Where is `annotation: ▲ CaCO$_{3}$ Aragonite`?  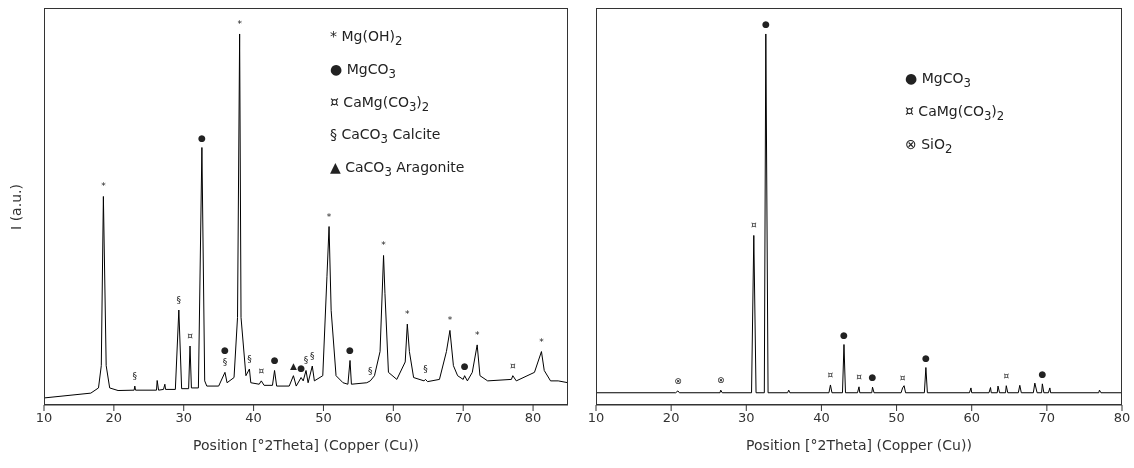 annotation: ▲ CaCO$_{3}$ Aragonite is located at coordinates (397, 169).